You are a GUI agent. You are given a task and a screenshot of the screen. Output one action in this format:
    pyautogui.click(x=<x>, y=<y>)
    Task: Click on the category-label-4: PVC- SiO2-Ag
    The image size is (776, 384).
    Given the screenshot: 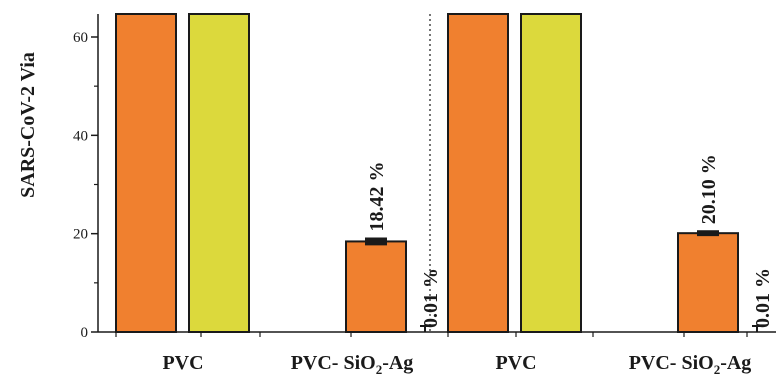 What is the action you would take?
    pyautogui.click(x=690, y=364)
    